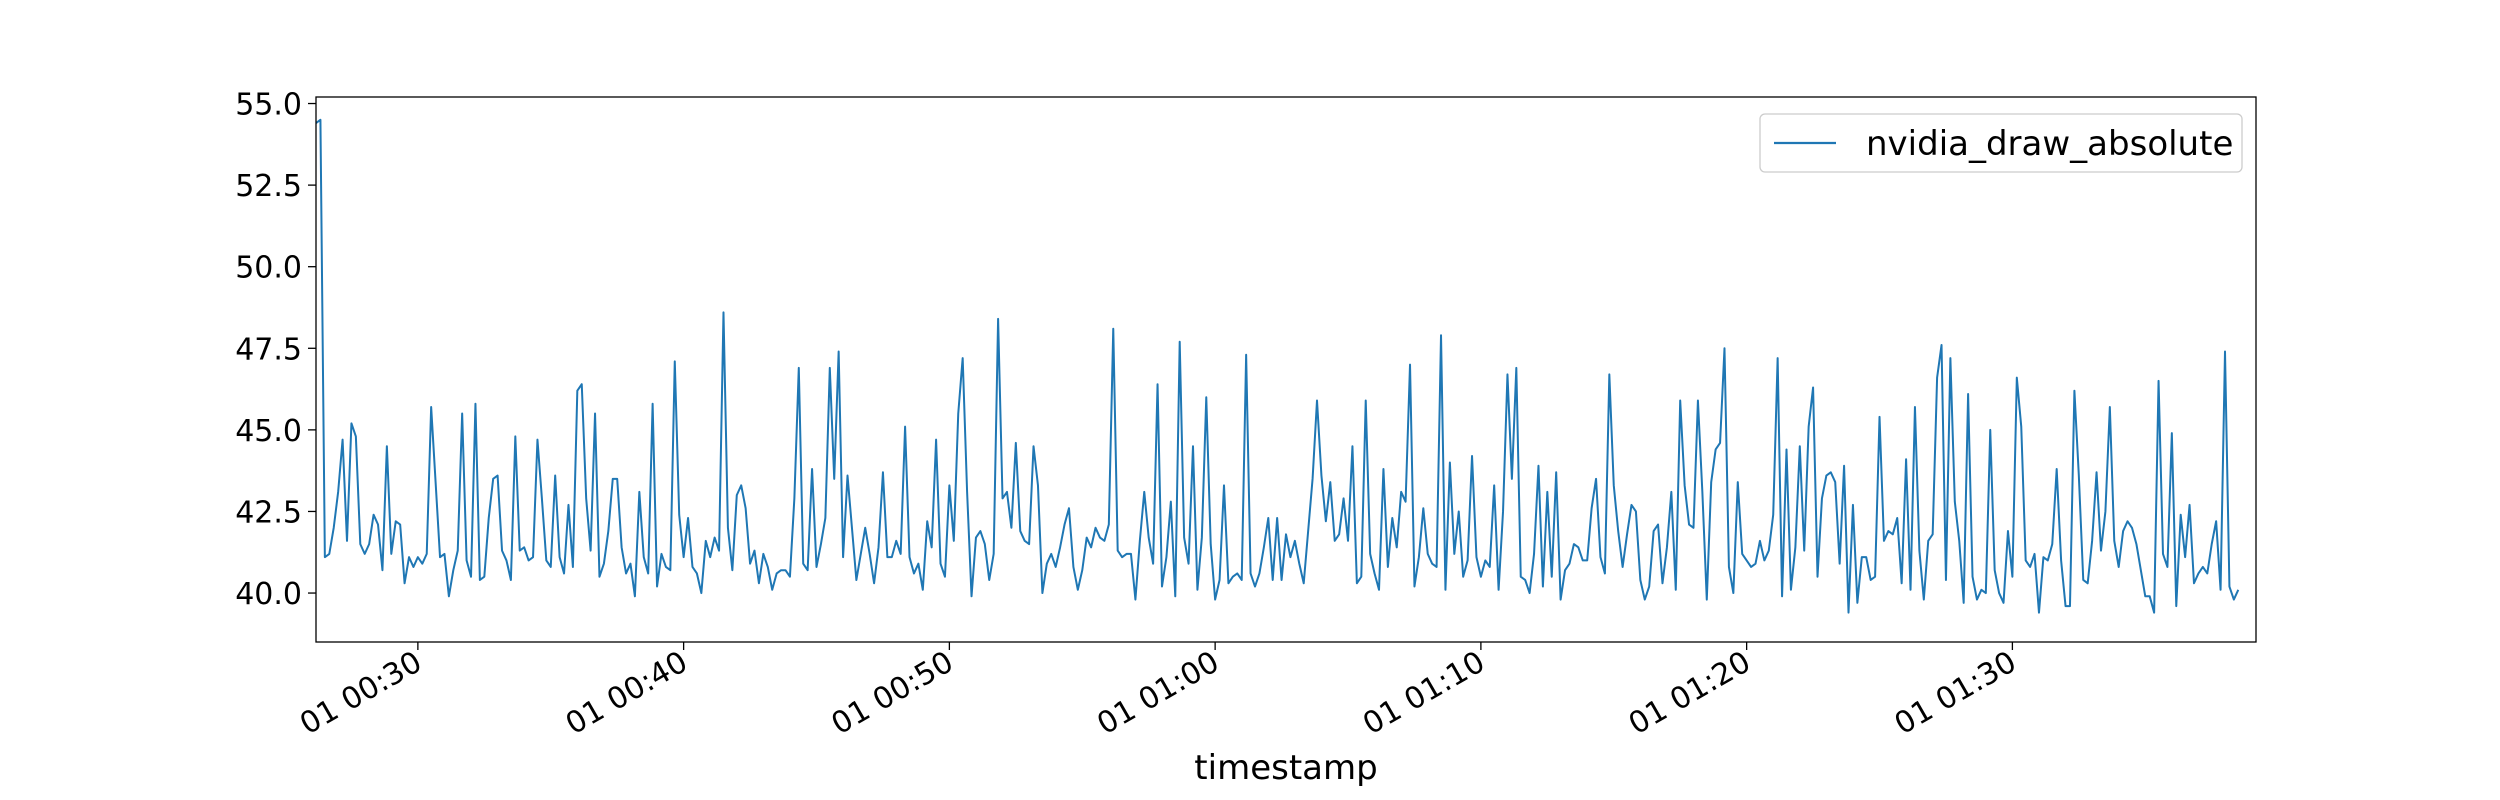 The width and height of the screenshot is (2500, 800). I want to click on x-tick-label: 01 01:20, so click(1690, 693).